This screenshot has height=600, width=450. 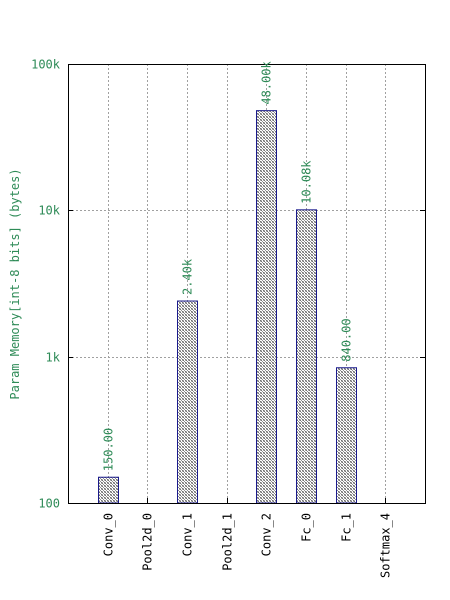 What do you see at coordinates (307, 182) in the screenshot?
I see `bar-value-label: 10.08k` at bounding box center [307, 182].